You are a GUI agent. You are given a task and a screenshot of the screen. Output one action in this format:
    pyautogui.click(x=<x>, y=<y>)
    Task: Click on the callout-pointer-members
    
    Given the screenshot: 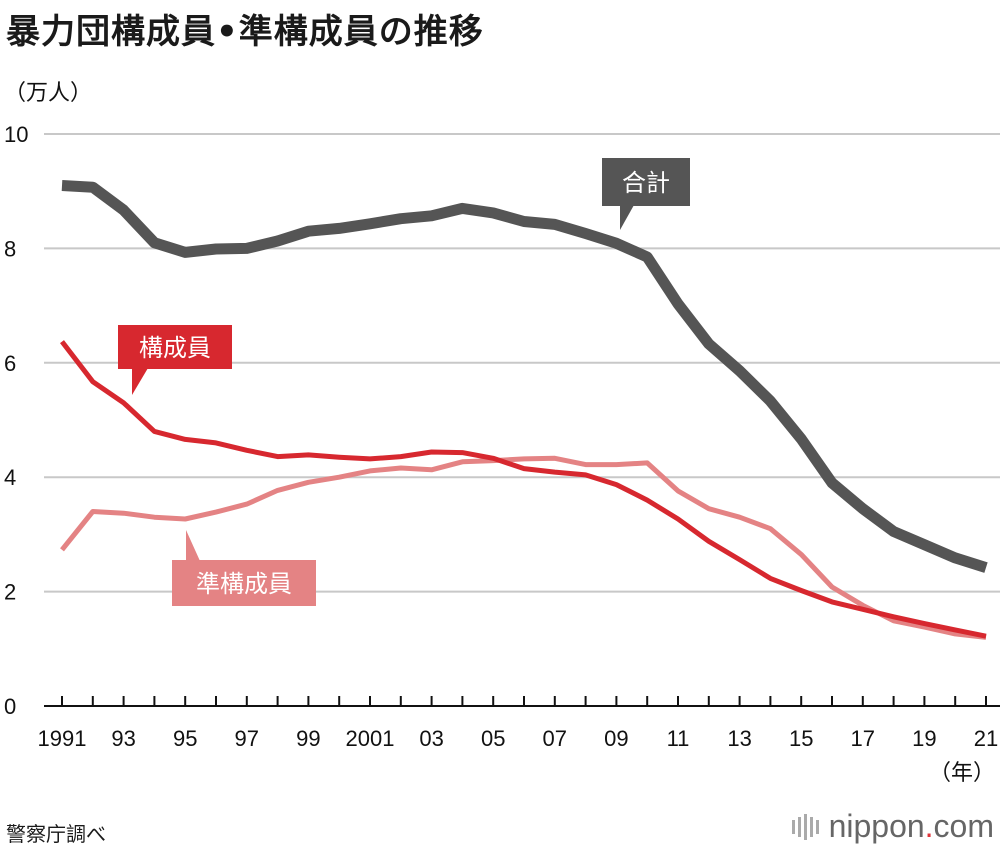 What is the action you would take?
    pyautogui.click(x=140, y=381)
    